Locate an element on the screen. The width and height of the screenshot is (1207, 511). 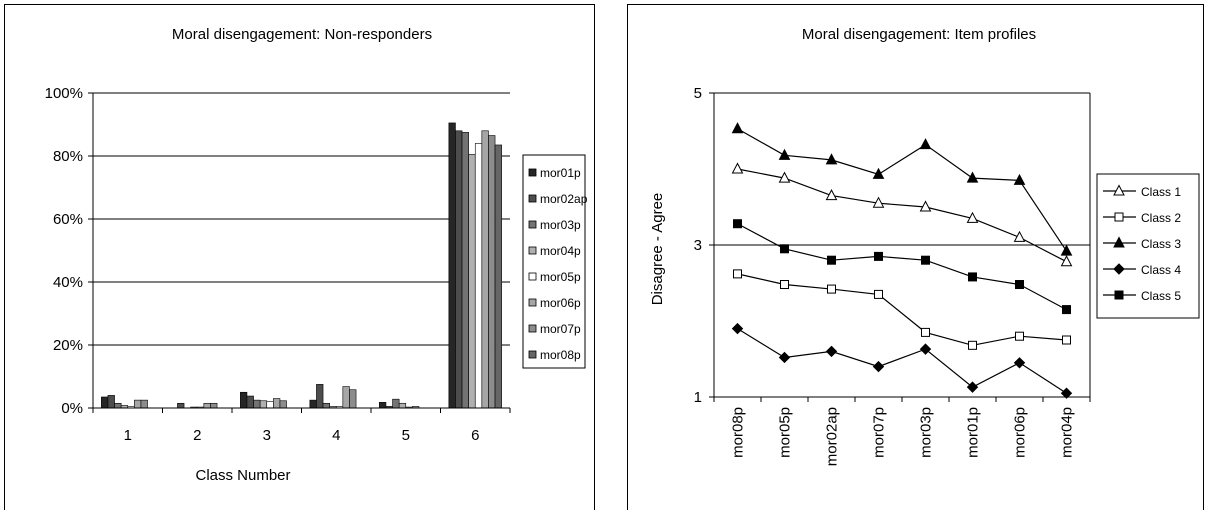
line-chart-y-axis: 1 3 5 is located at coordinates (704, 245).